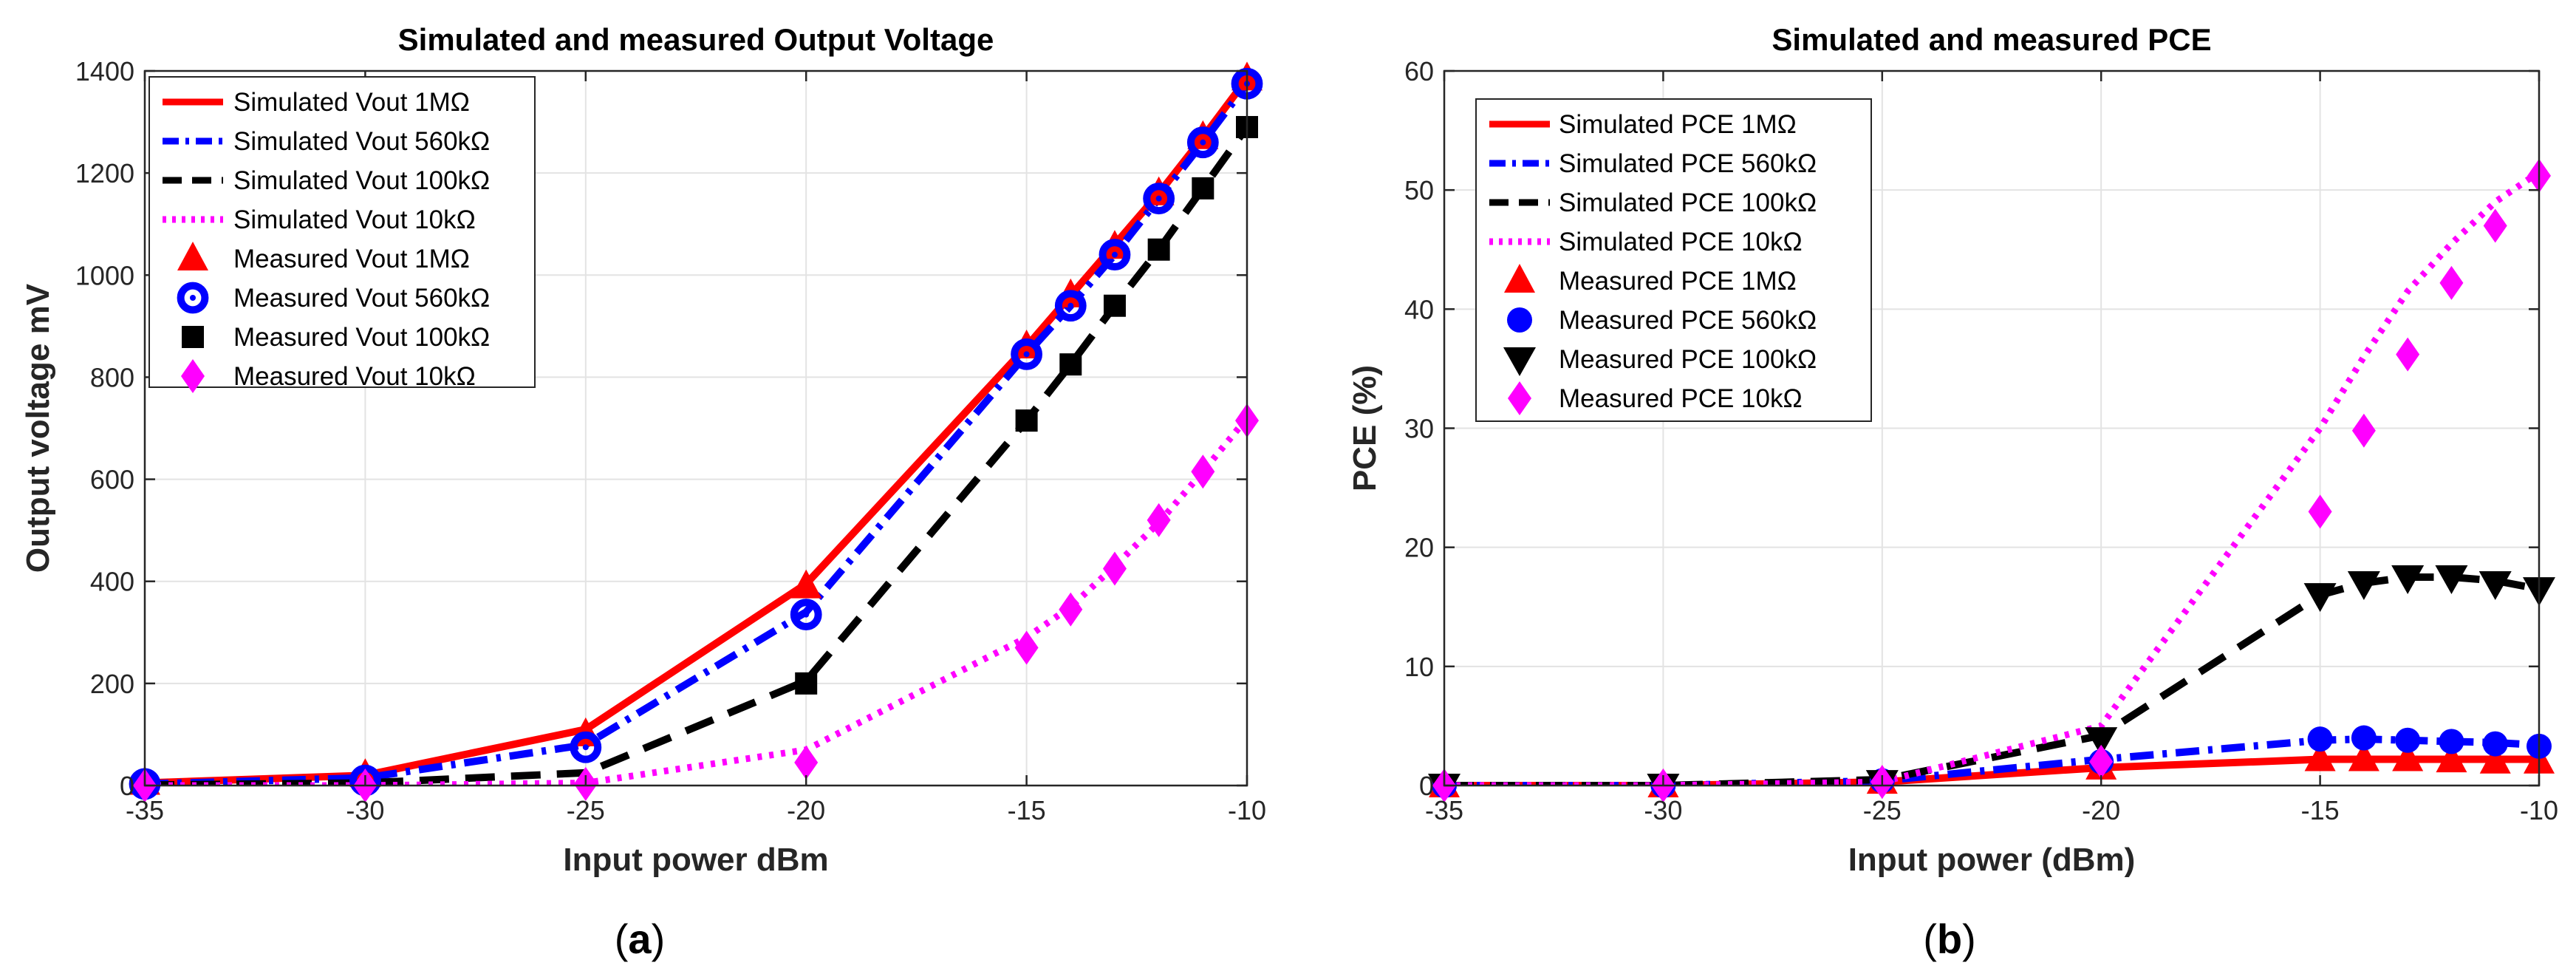 Image resolution: width=2576 pixels, height=971 pixels. Describe the element at coordinates (1426, 786) in the screenshot. I see `chart-b-ytick-label: 0` at that location.